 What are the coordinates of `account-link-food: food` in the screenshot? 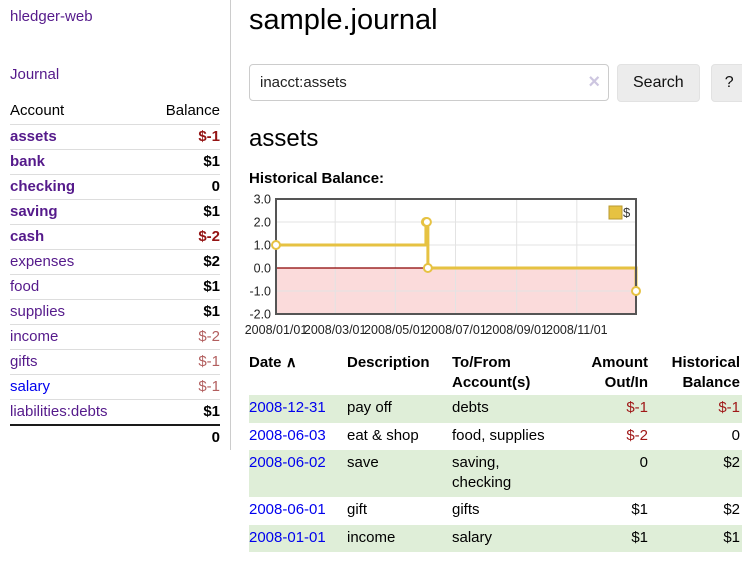 It's located at (25, 286).